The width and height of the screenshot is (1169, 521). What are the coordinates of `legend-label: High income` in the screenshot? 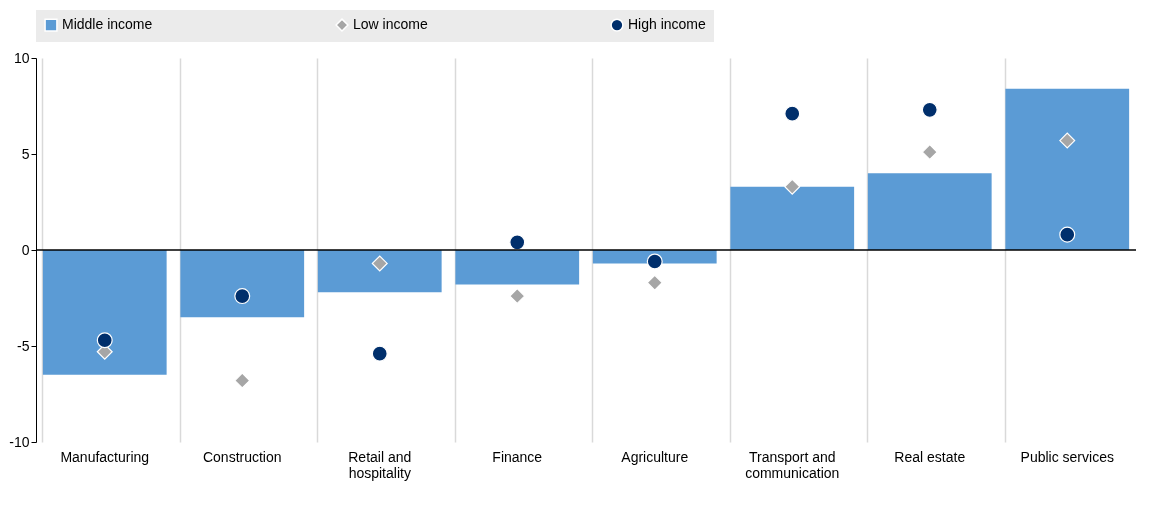 It's located at (667, 24).